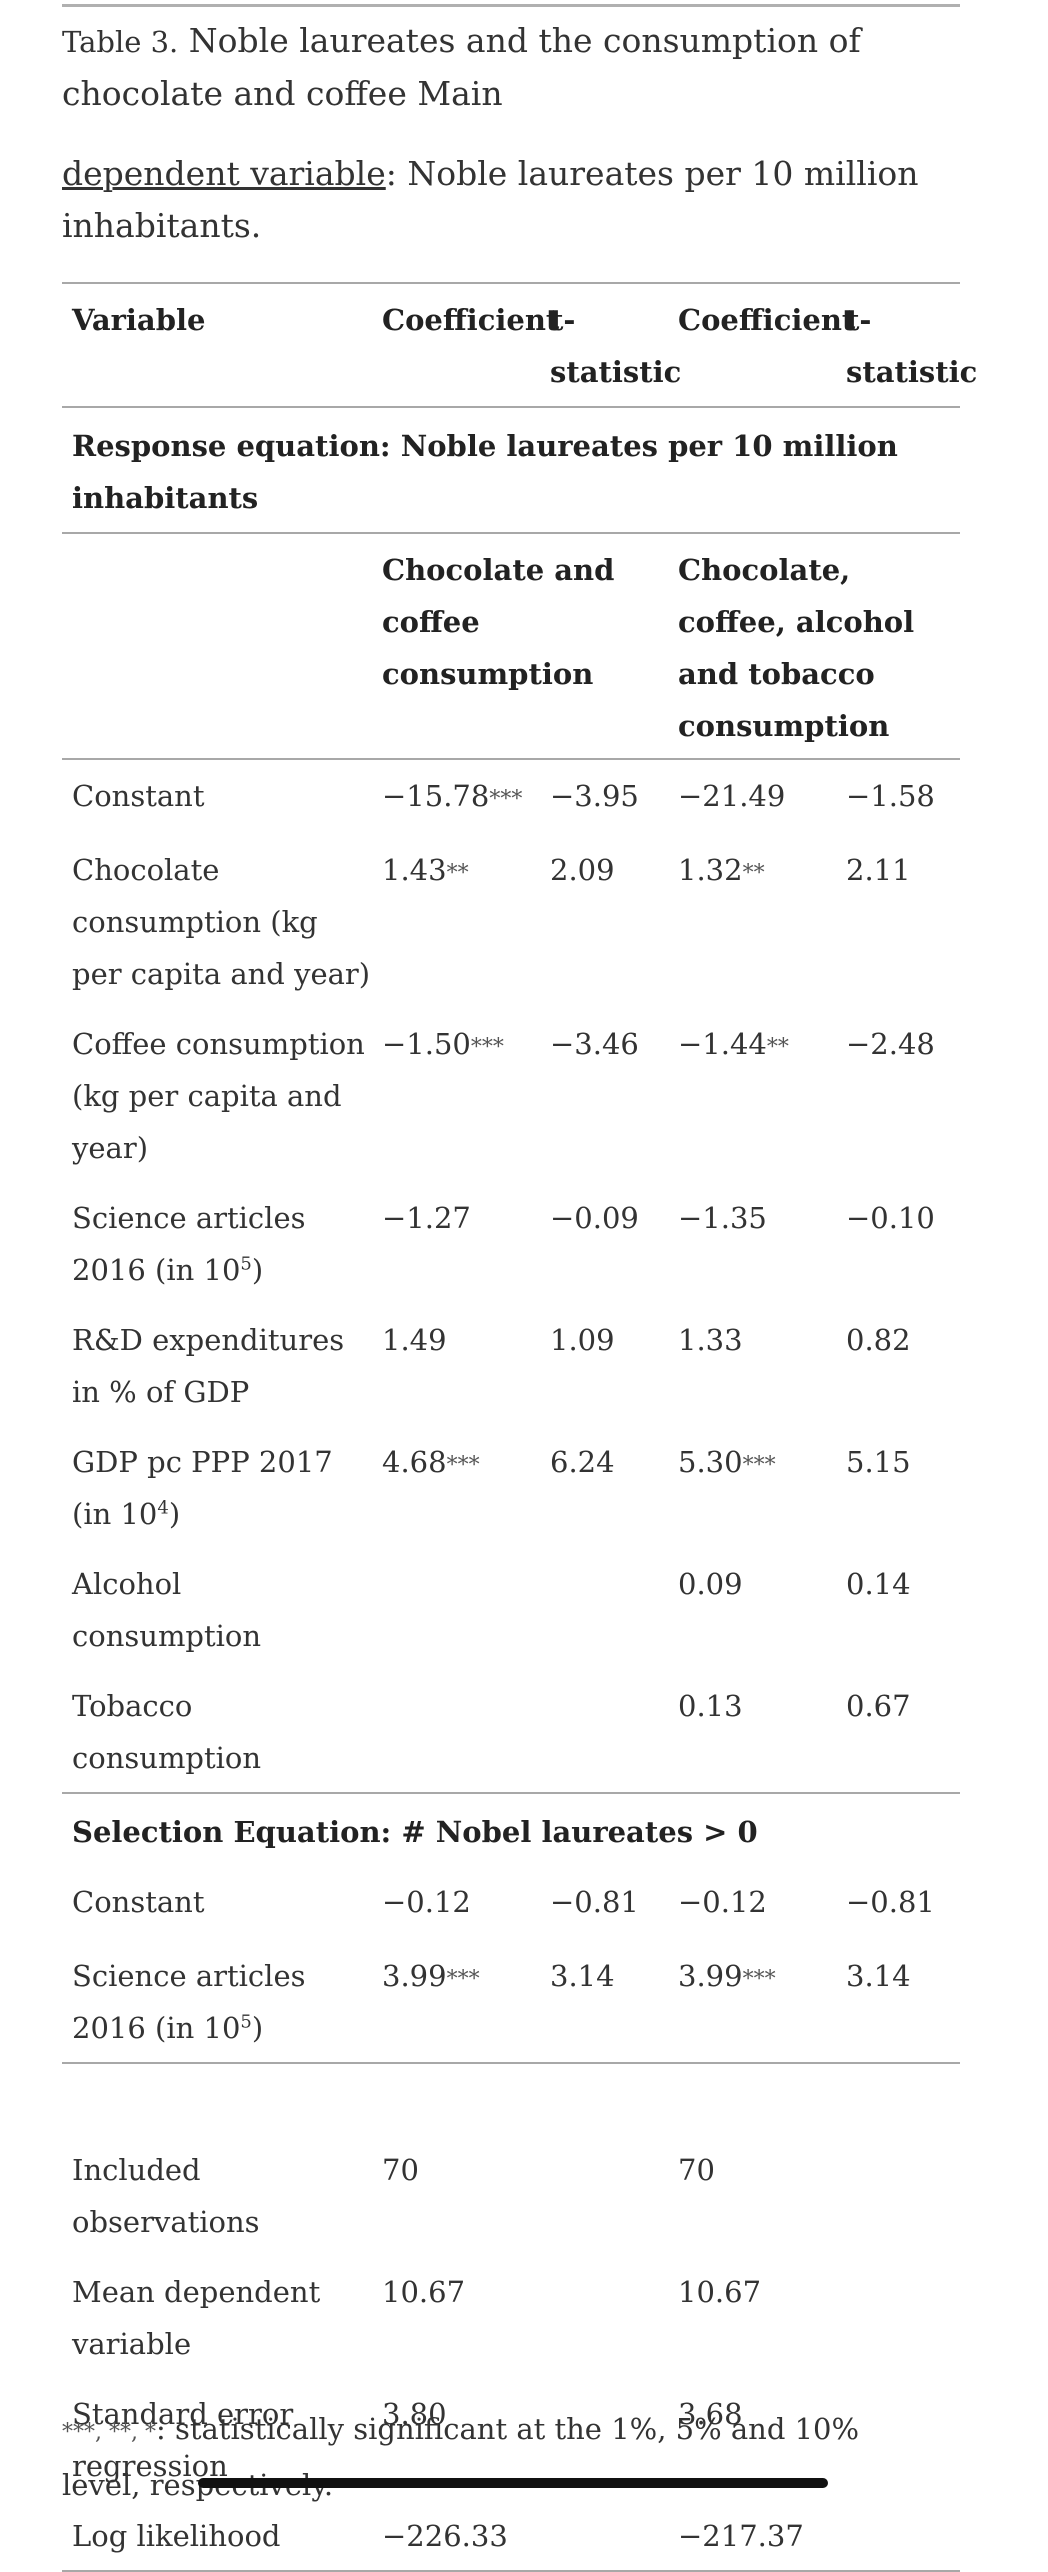  I want to click on tstat-cell: −3.95, so click(594, 796).